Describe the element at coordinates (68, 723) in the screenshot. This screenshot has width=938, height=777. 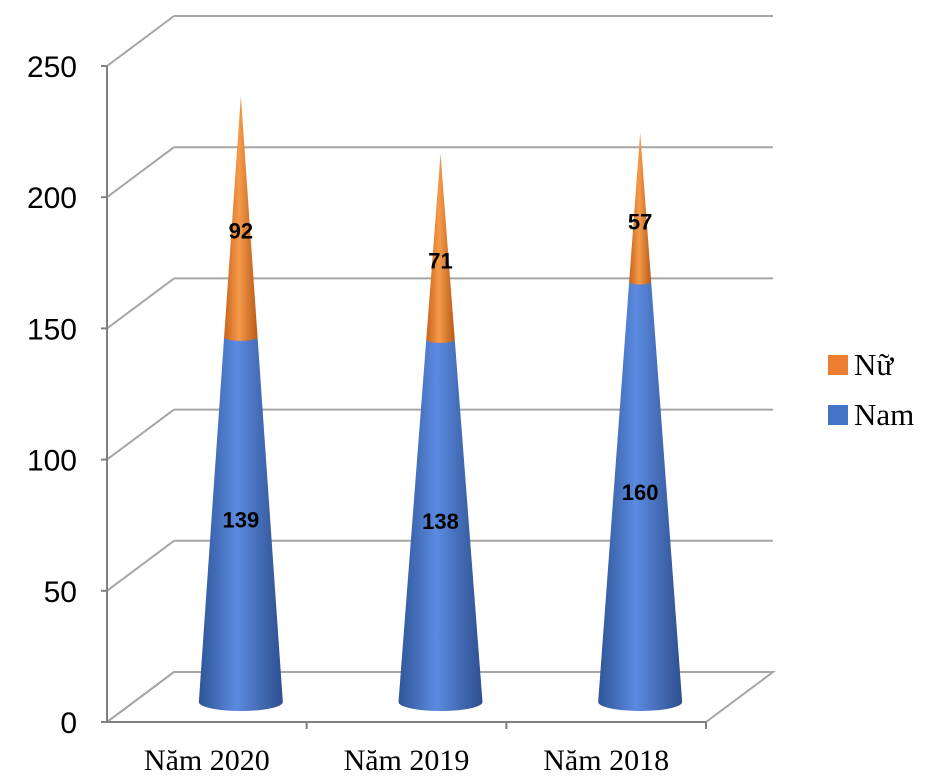
I see `y-tick-label: 0` at that location.